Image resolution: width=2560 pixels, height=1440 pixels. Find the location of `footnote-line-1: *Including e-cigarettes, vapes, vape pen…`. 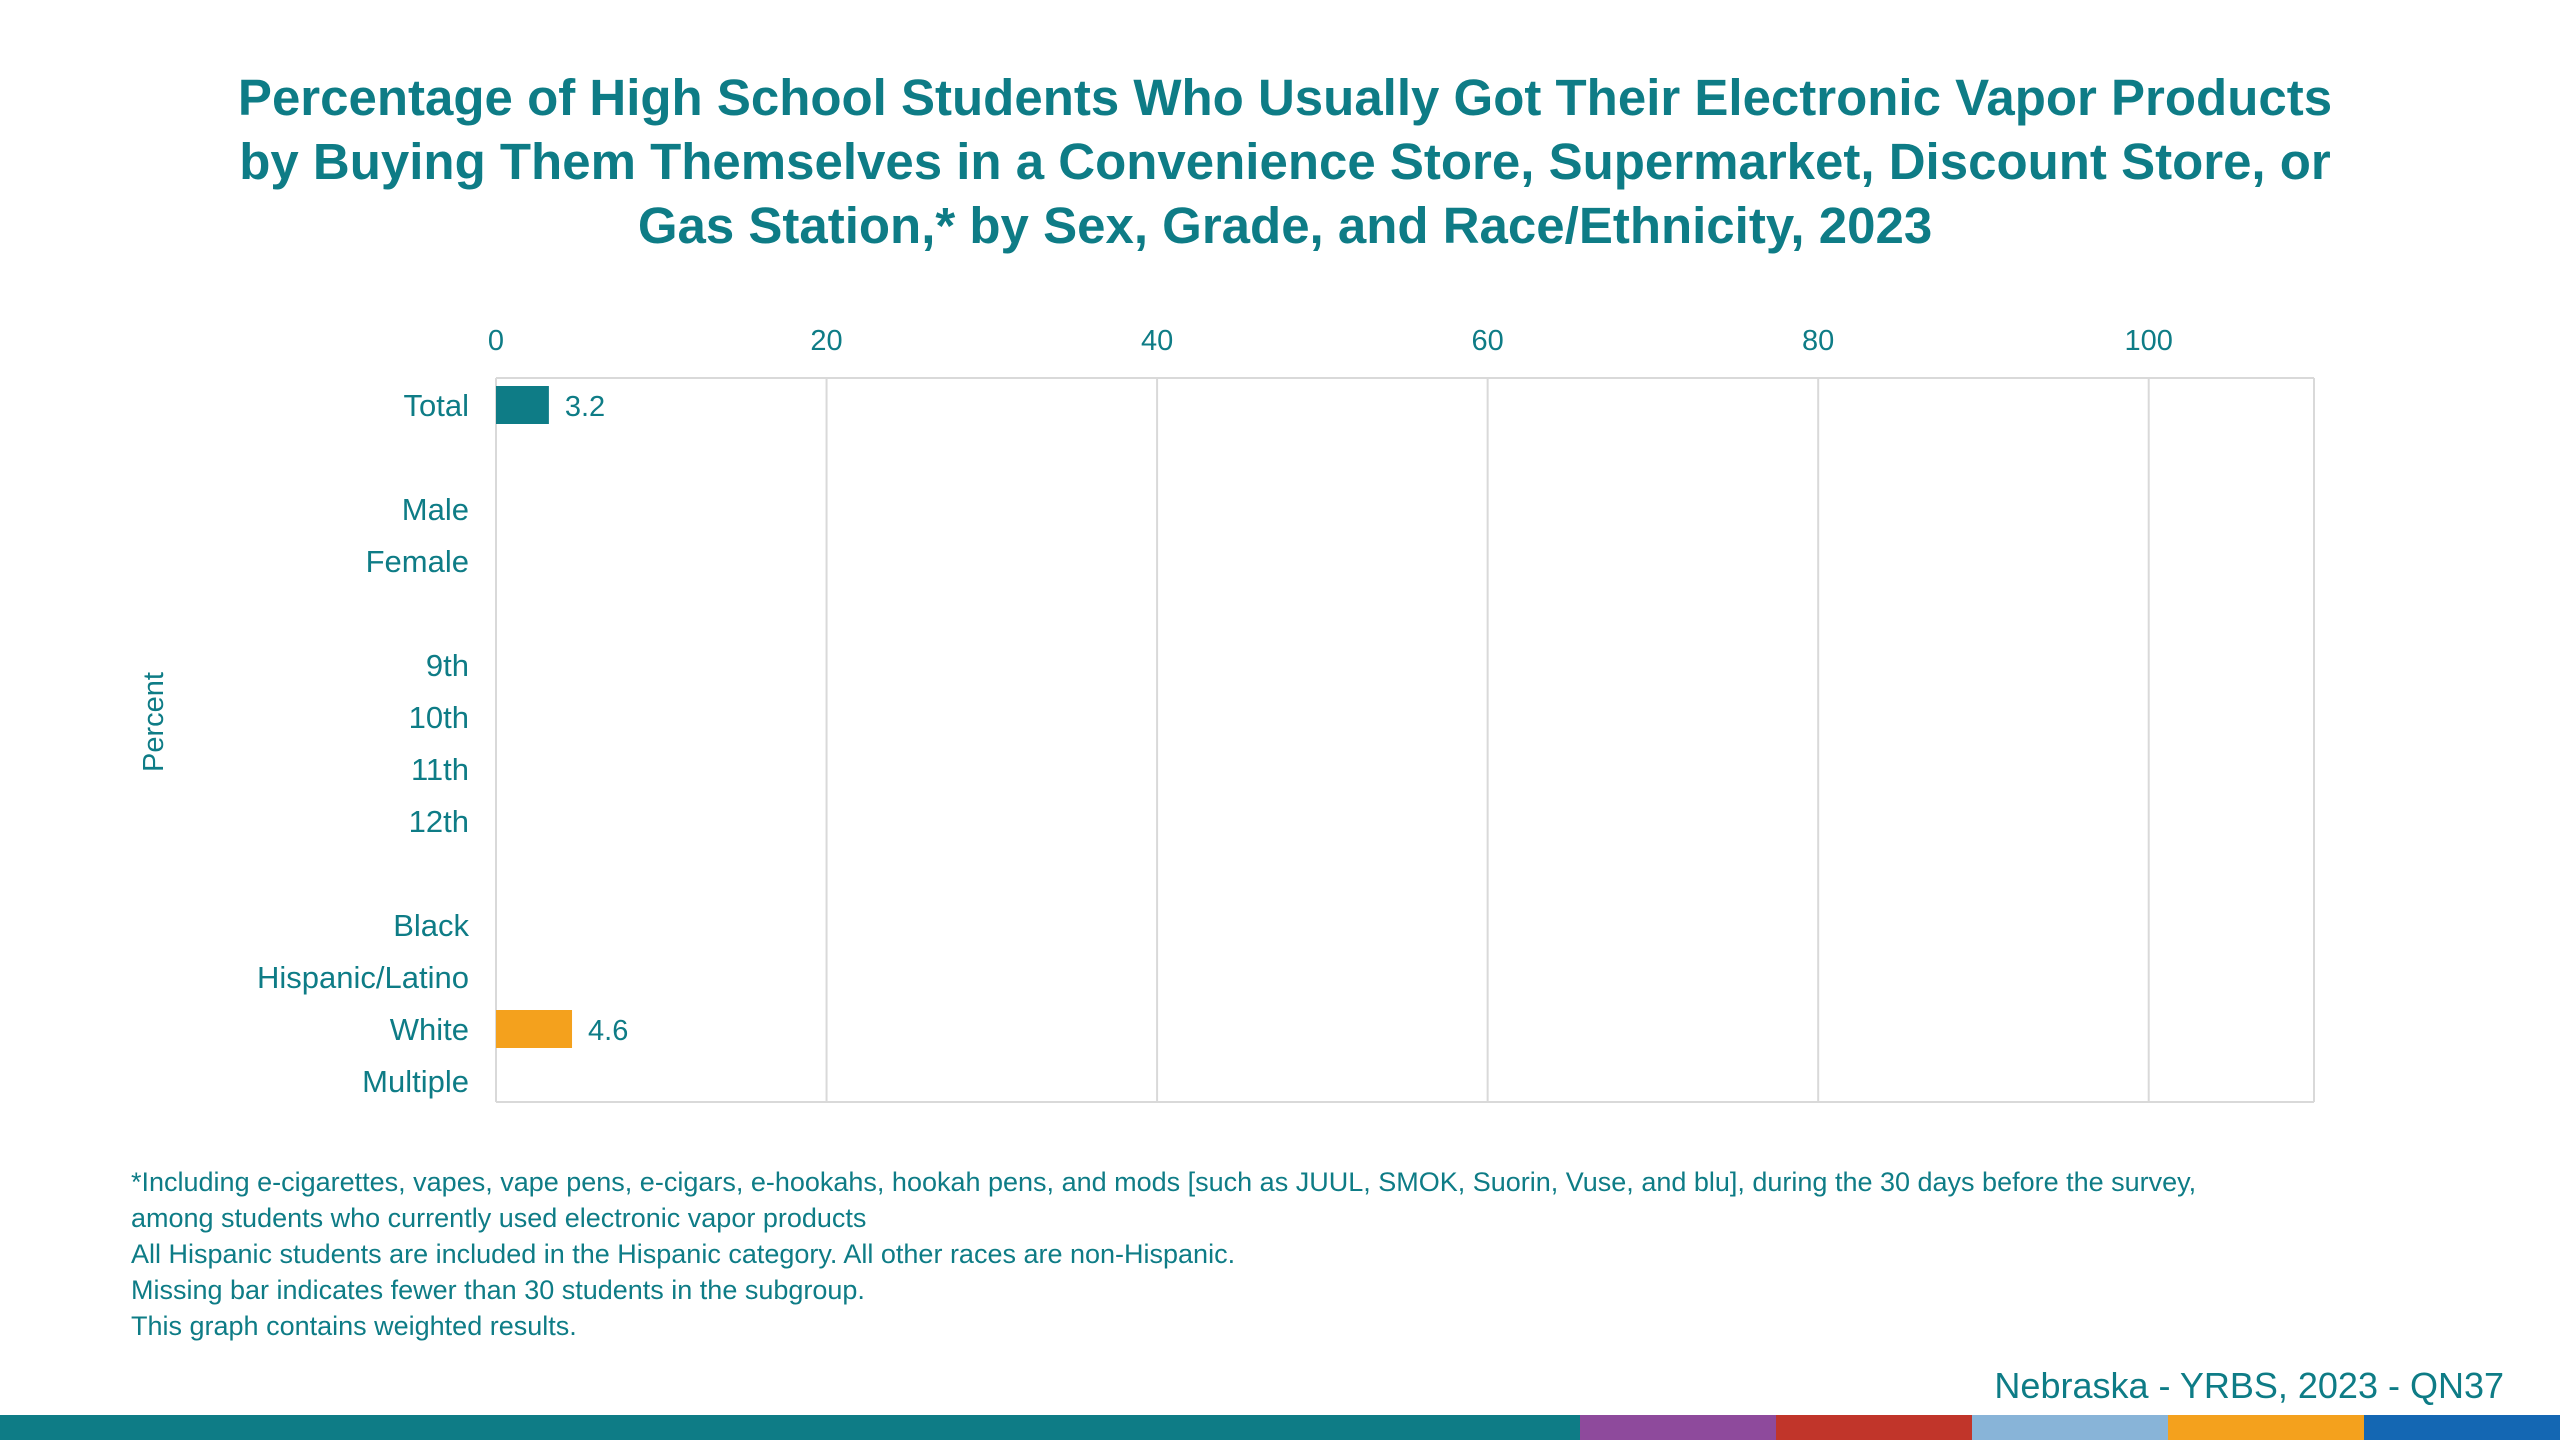

footnote-line-1: *Including e-cigarettes, vapes, vape pen… is located at coordinates (1164, 1182).